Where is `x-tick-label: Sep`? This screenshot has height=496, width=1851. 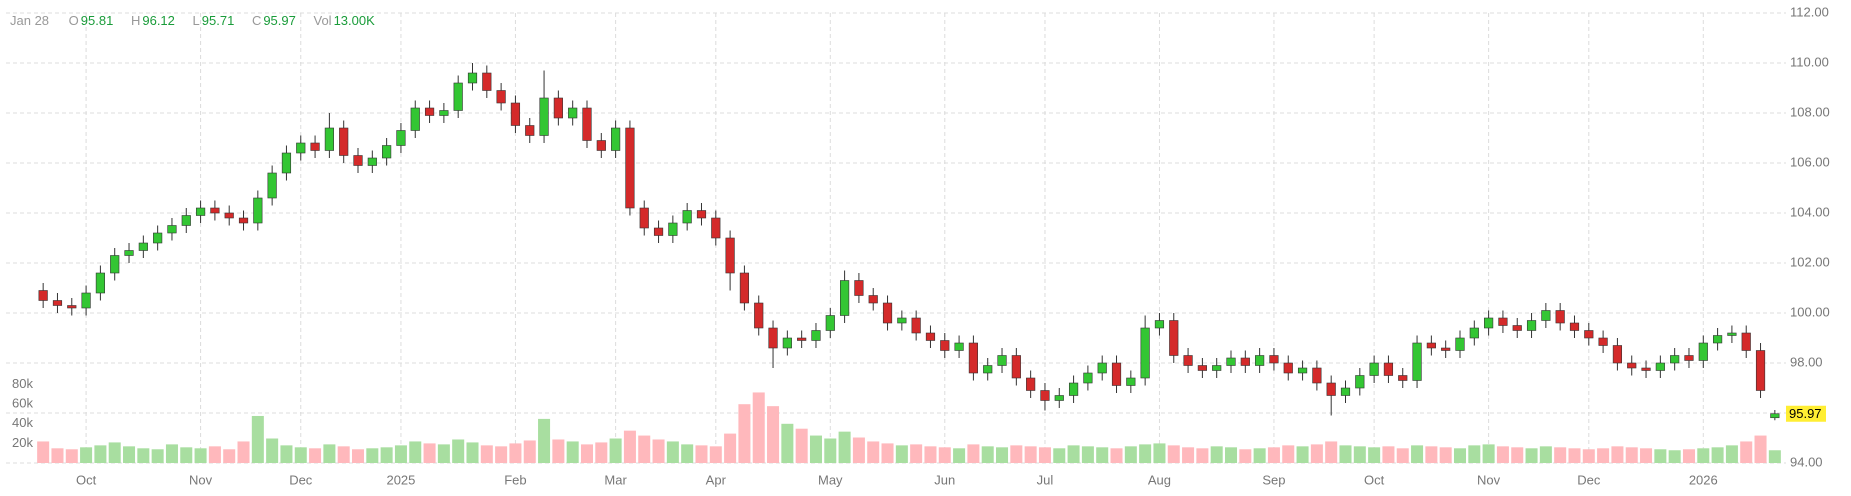 x-tick-label: Sep is located at coordinates (1273, 479).